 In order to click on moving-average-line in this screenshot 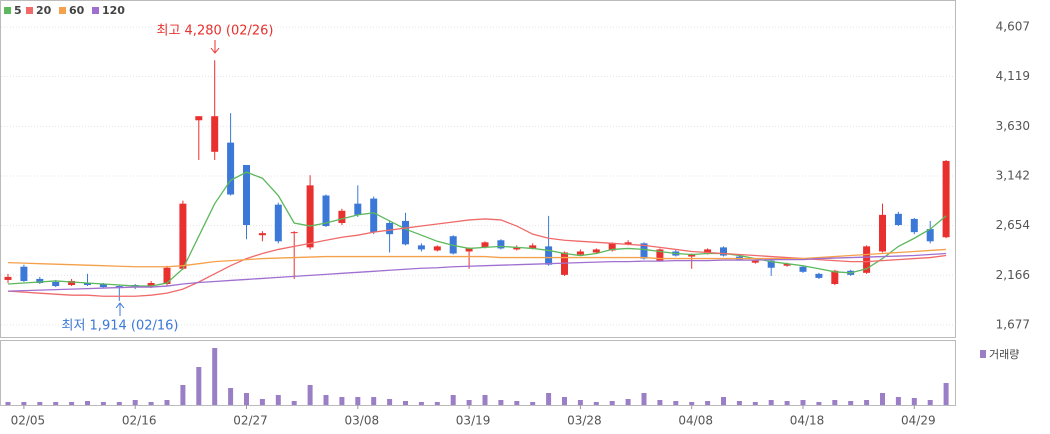, I will do `click(477, 258)`.